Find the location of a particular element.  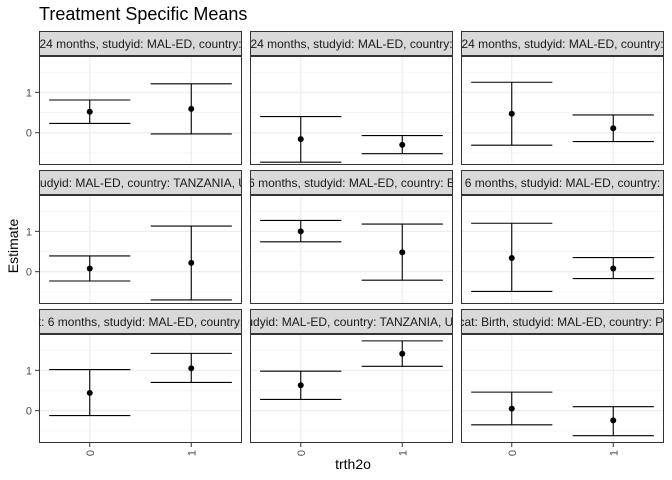

facet-strip-label: studyid: MAL-ED, country: TANZANIA, UI is located at coordinates (141, 183).